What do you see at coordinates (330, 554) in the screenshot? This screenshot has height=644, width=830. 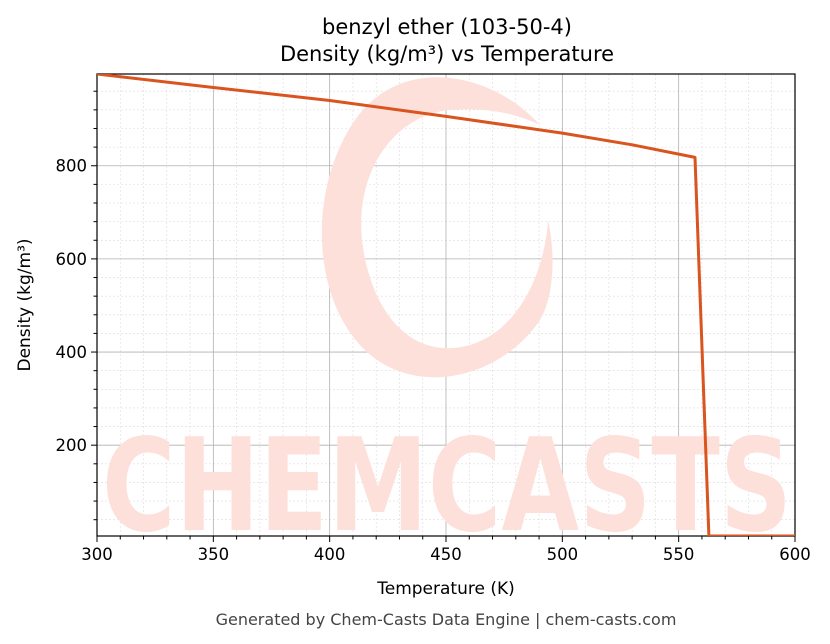 I see `x-tick-label: 400` at bounding box center [330, 554].